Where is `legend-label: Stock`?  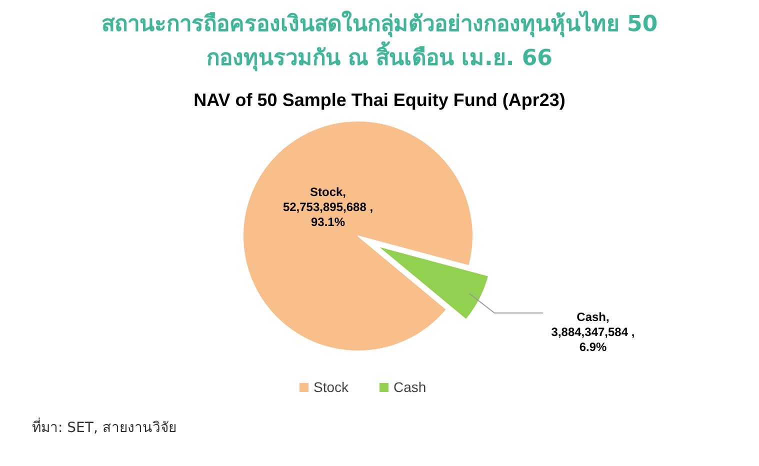
legend-label: Stock is located at coordinates (332, 387).